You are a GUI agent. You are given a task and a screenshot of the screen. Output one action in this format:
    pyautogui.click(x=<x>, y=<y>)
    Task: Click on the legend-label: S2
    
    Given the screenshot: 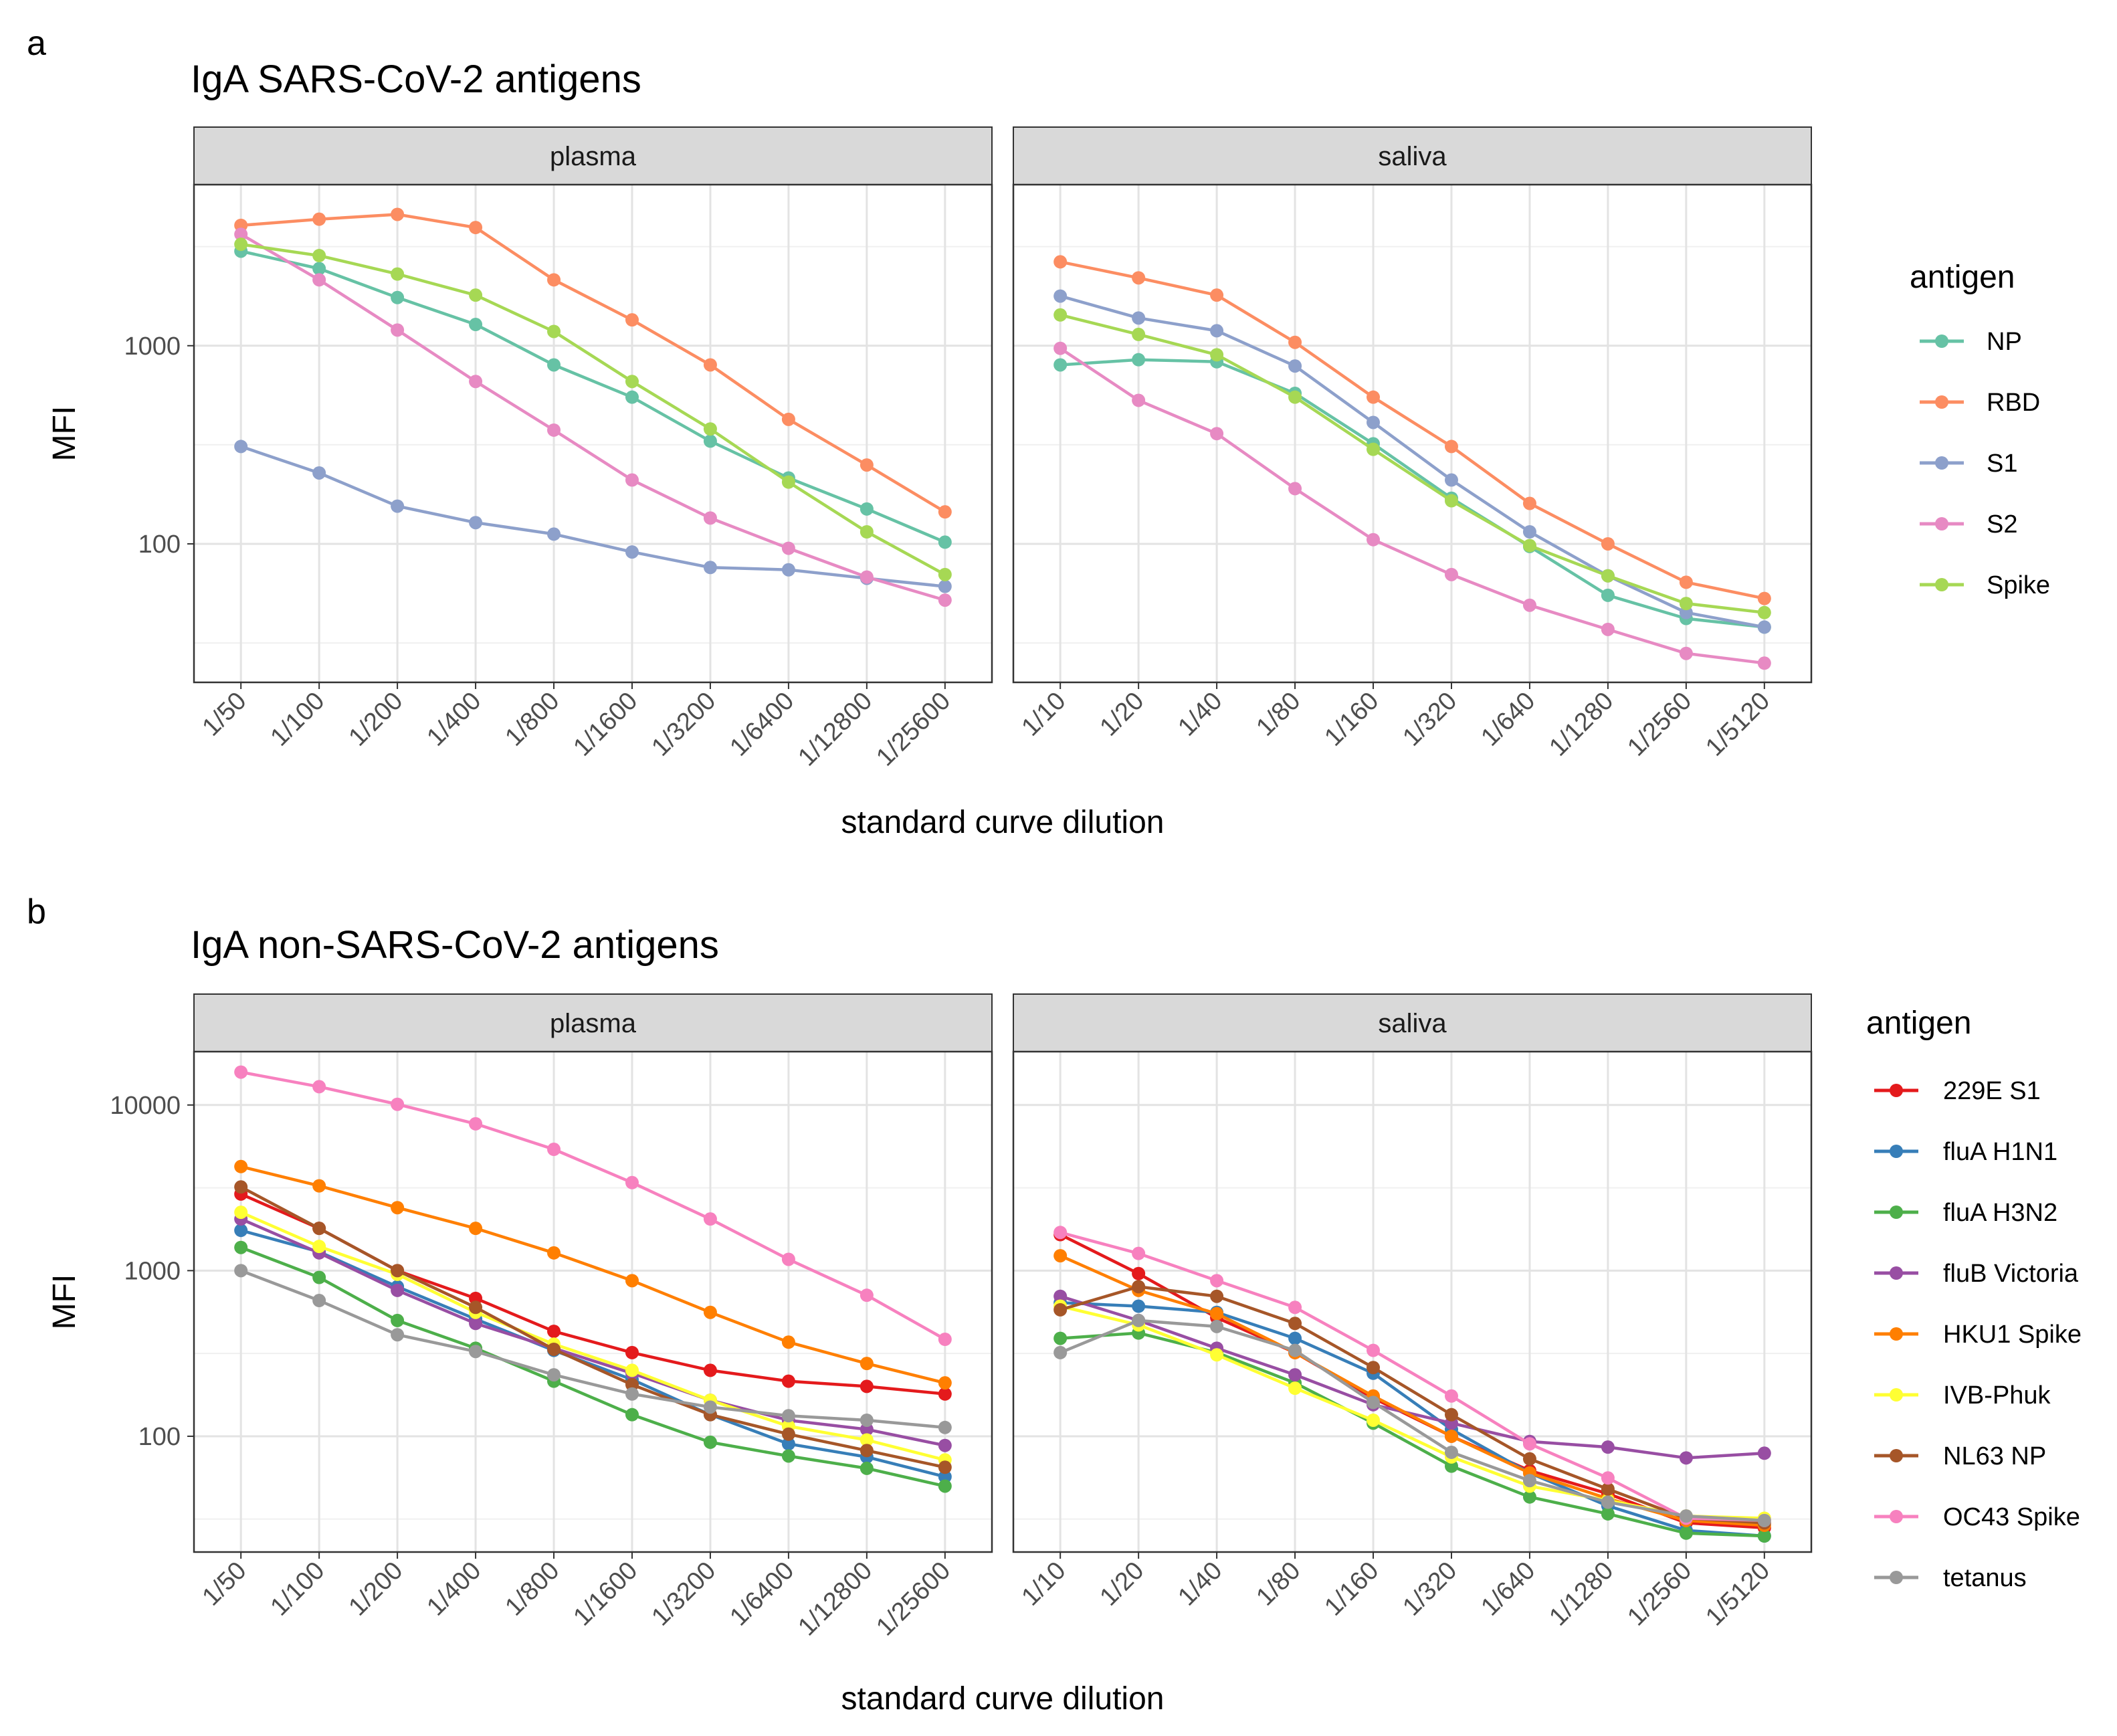 What is the action you would take?
    pyautogui.click(x=2002, y=524)
    